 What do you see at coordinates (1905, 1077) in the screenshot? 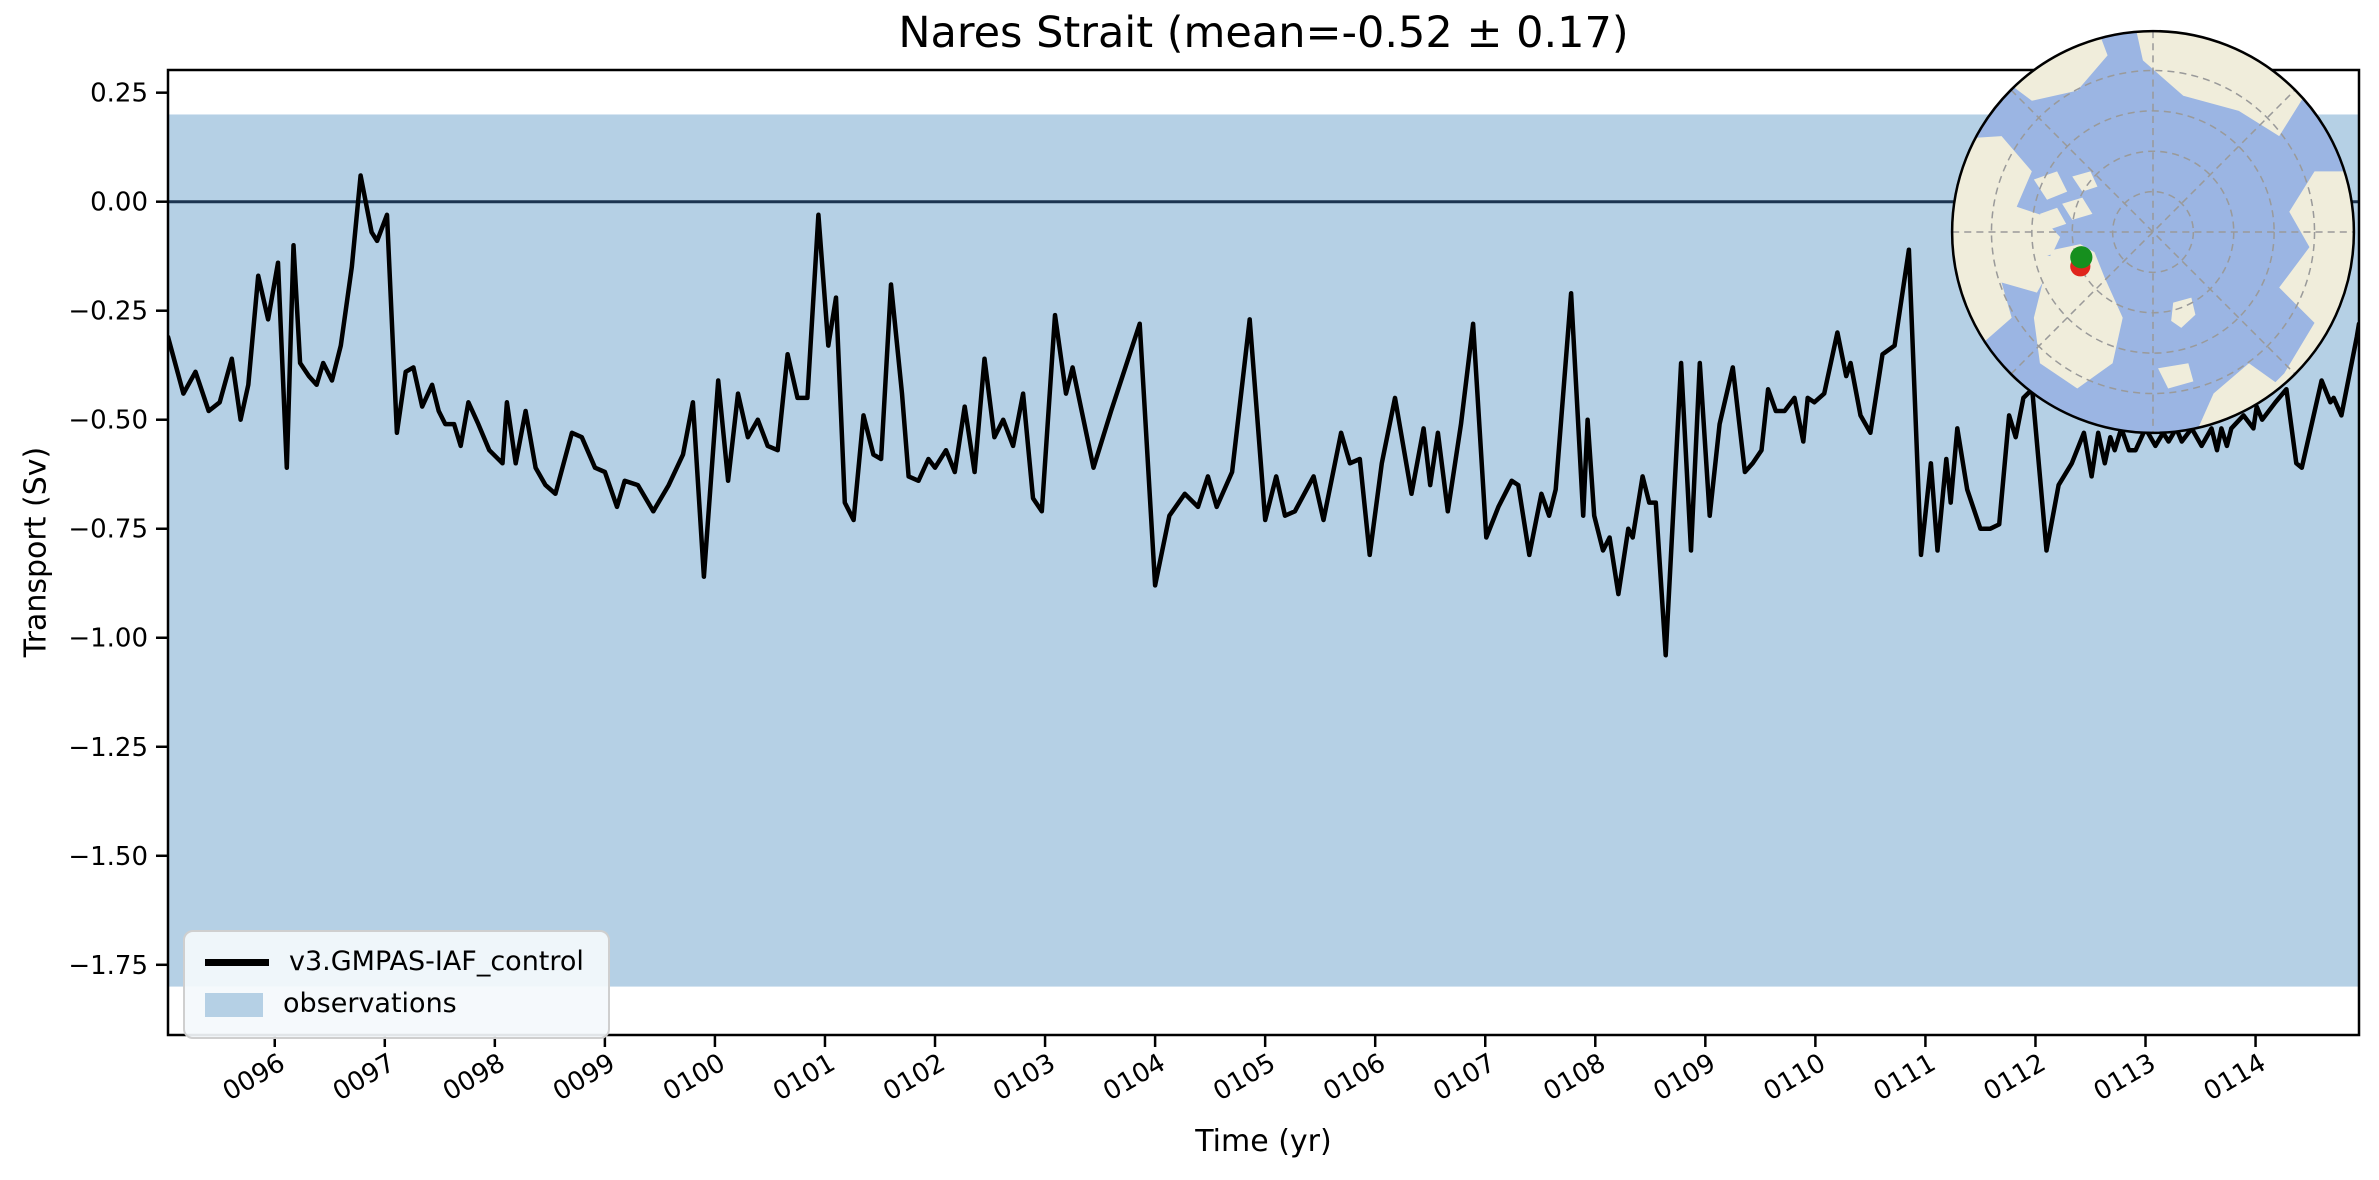
I see `x-tick-label: 0111` at bounding box center [1905, 1077].